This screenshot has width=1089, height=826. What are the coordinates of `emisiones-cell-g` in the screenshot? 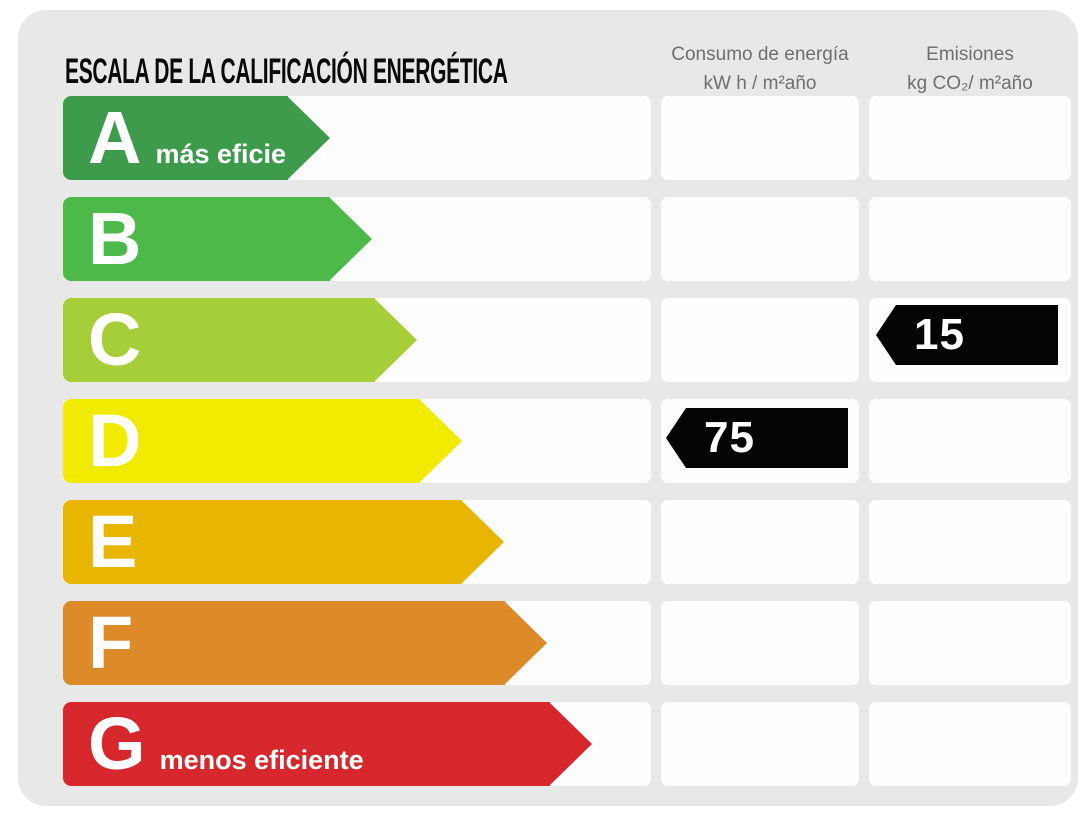 It's located at (970, 744).